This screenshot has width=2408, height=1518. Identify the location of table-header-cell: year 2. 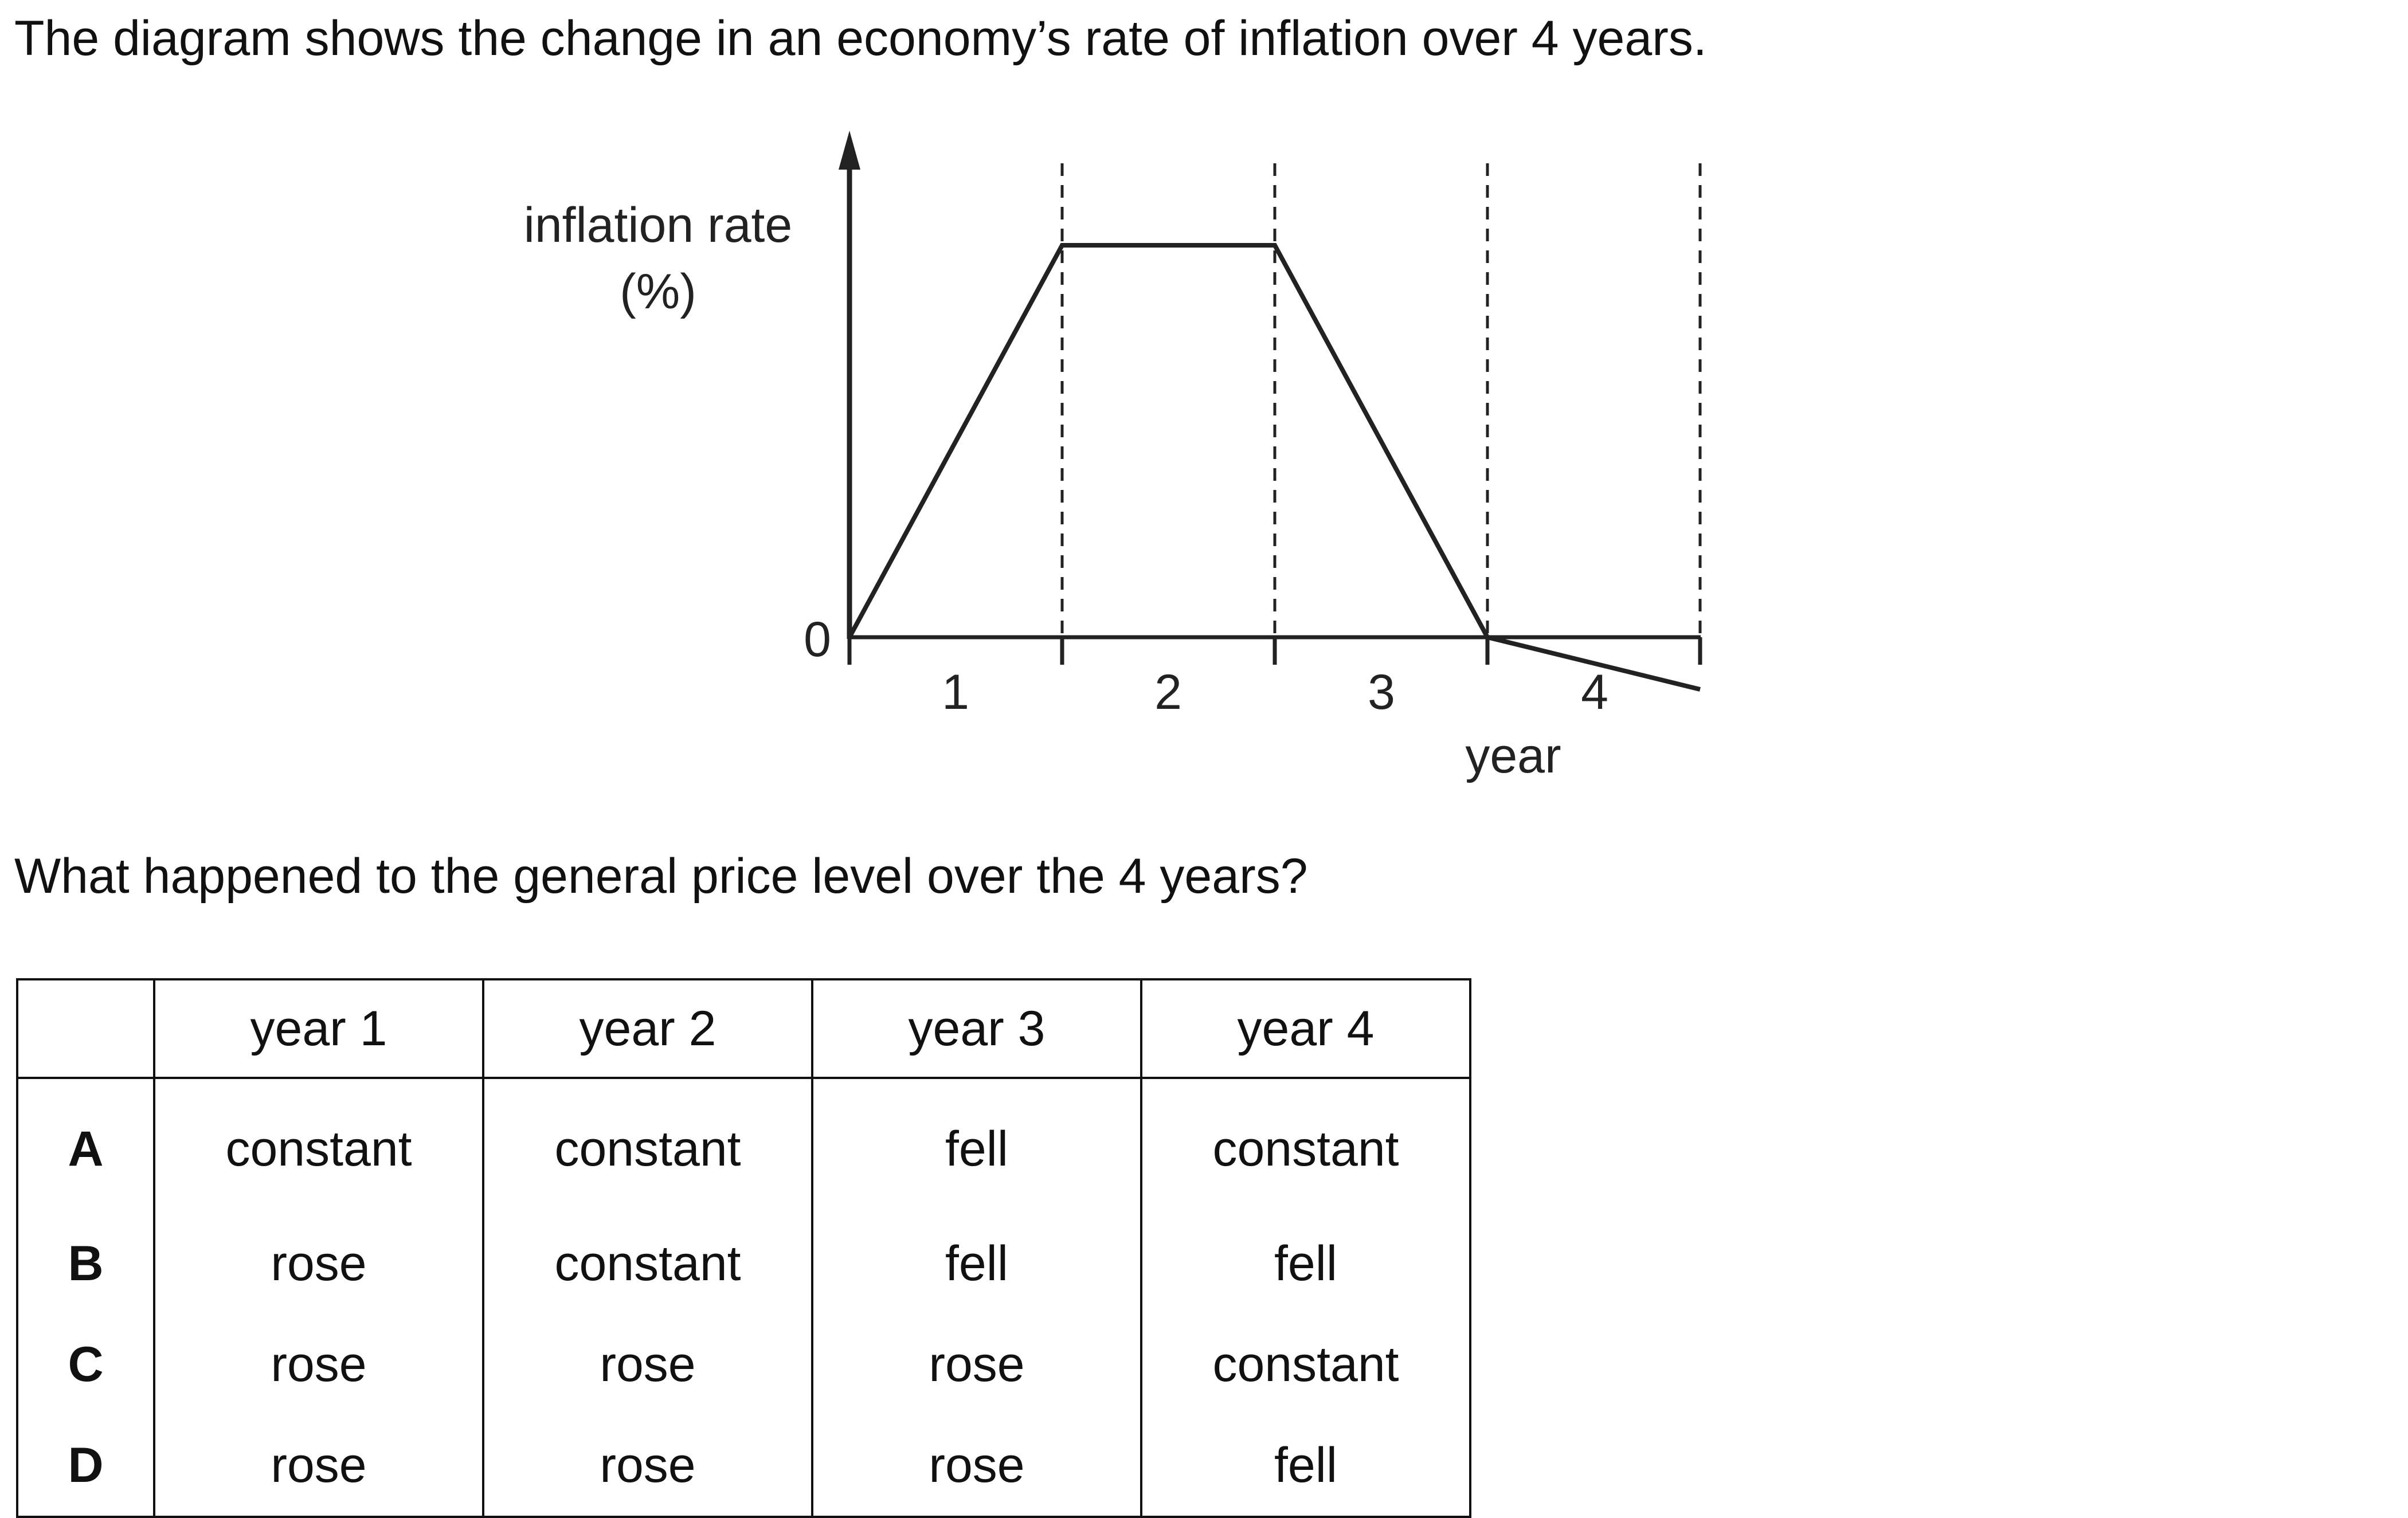
(647, 1029).